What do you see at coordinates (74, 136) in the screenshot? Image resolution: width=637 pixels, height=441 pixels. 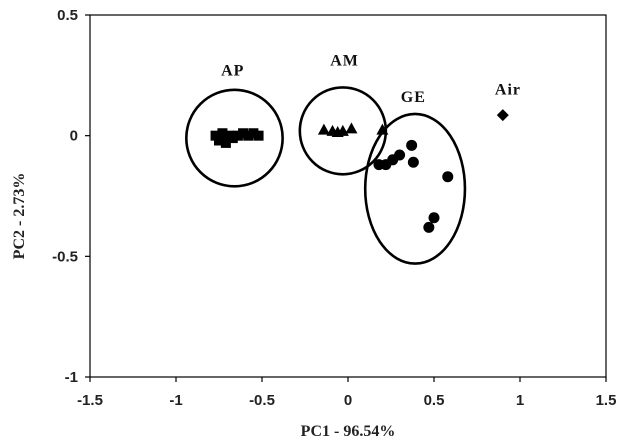 I see `y-tick-label: 0` at bounding box center [74, 136].